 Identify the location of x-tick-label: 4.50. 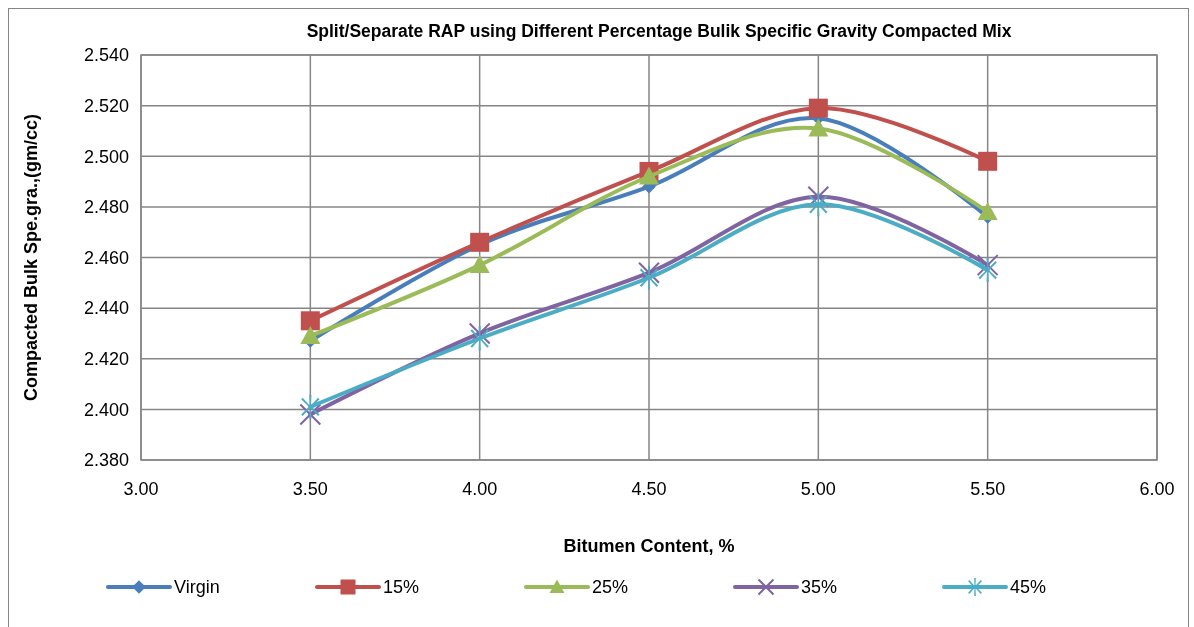
(649, 489).